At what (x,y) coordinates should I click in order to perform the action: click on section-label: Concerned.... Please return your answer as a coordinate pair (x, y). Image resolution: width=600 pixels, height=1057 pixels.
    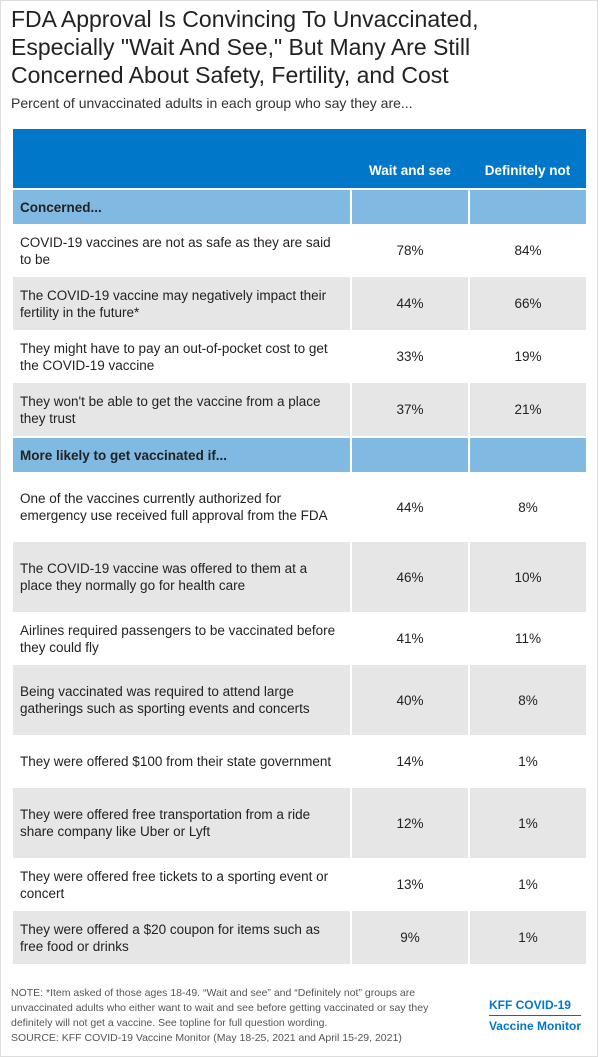
    Looking at the image, I should click on (182, 206).